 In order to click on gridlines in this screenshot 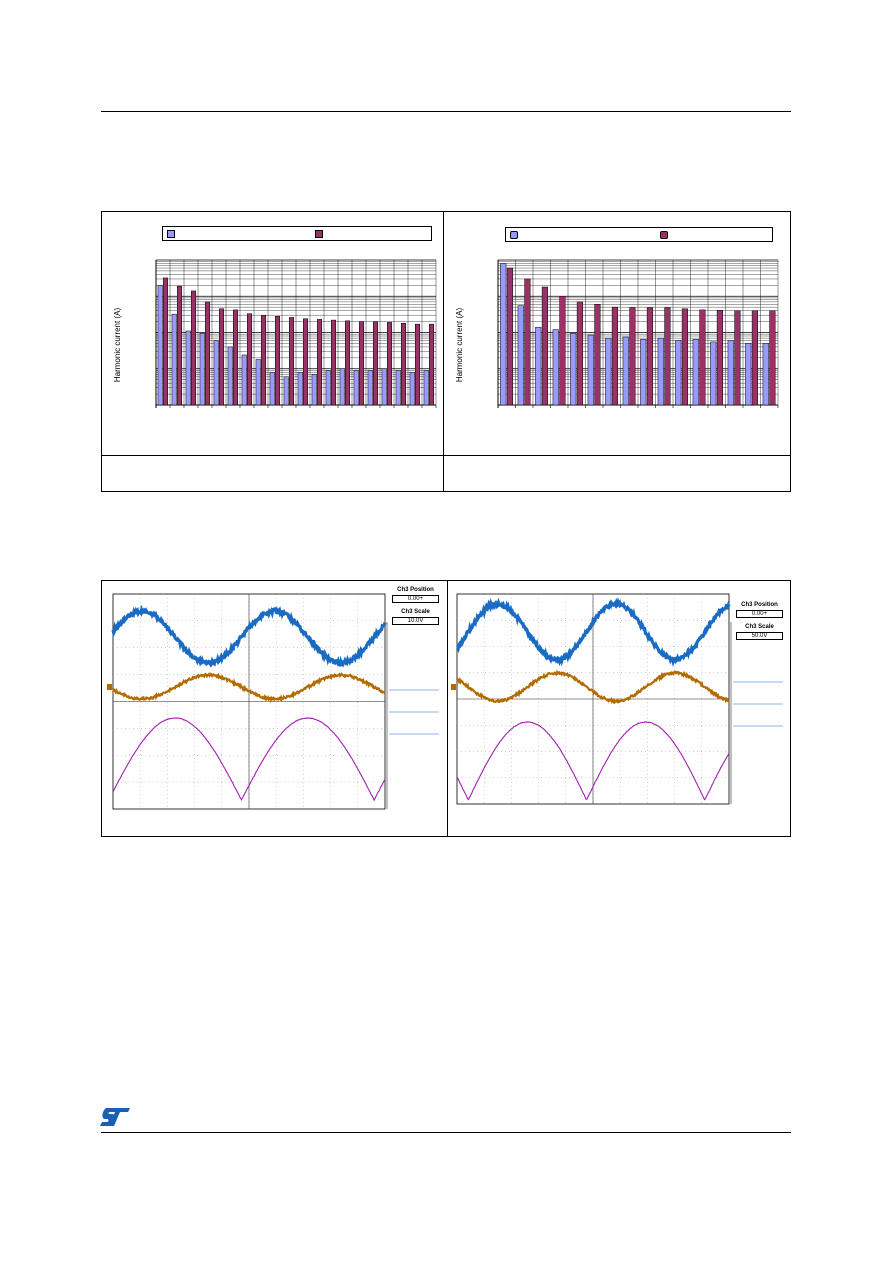, I will do `click(296, 332)`.